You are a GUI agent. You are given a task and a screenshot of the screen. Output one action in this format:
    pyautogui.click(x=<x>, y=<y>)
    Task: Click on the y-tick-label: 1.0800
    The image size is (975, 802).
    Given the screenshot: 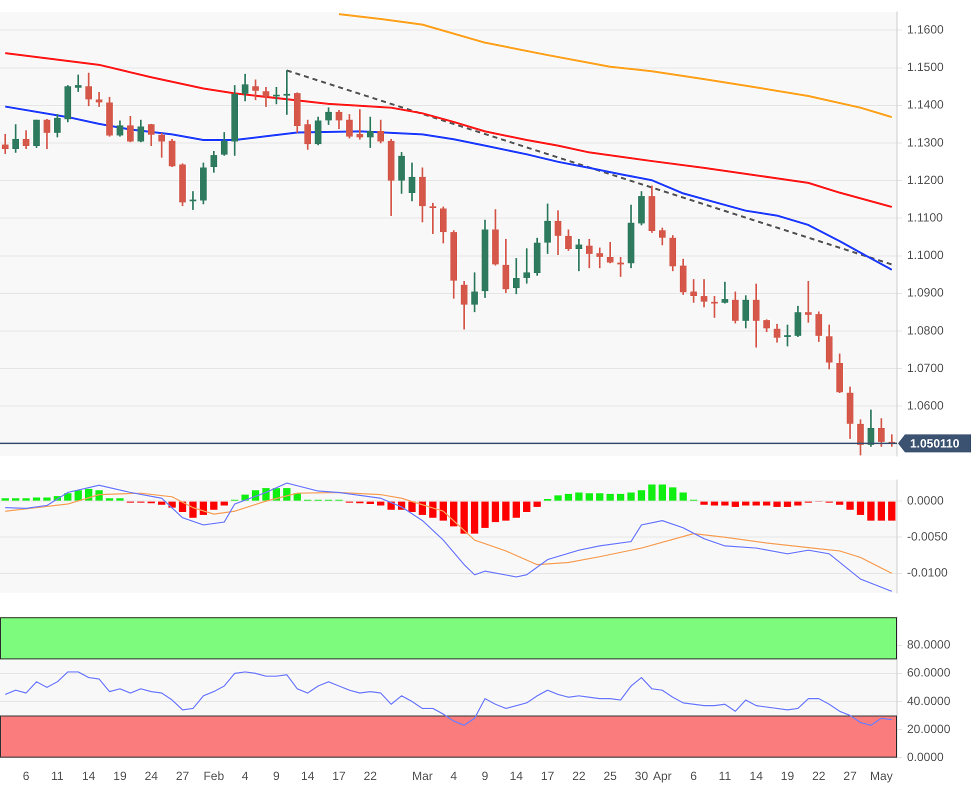 What is the action you would take?
    pyautogui.click(x=925, y=330)
    